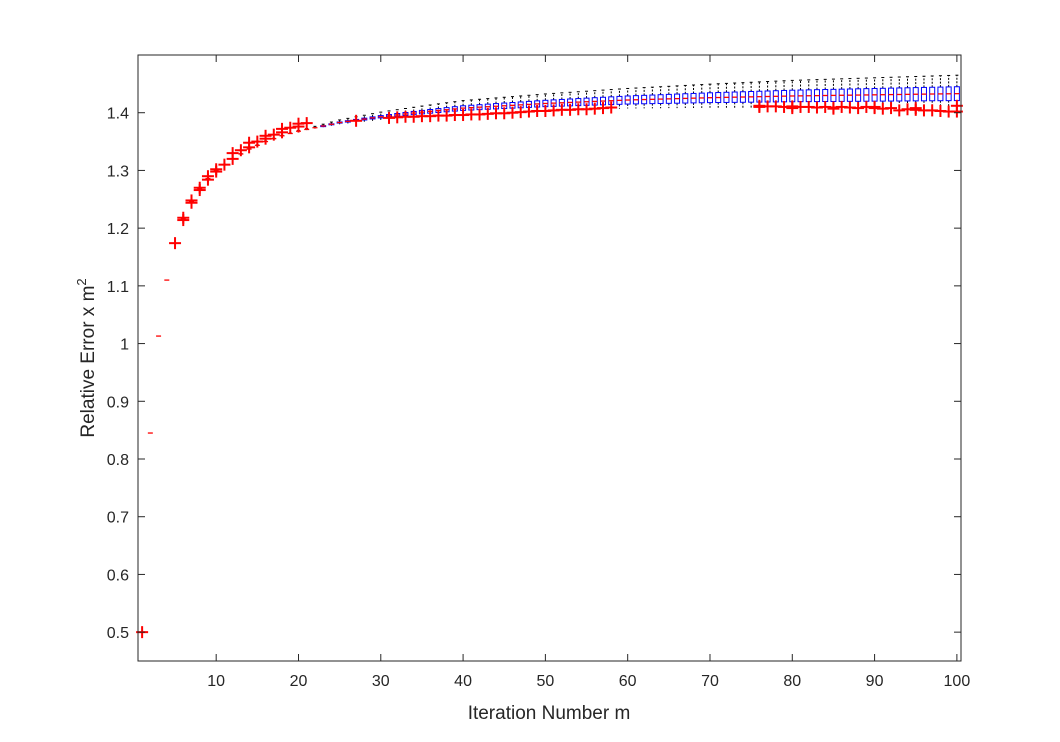 The height and width of the screenshot is (742, 1060). What do you see at coordinates (549, 713) in the screenshot?
I see `x-axis-label: Iteration Number m` at bounding box center [549, 713].